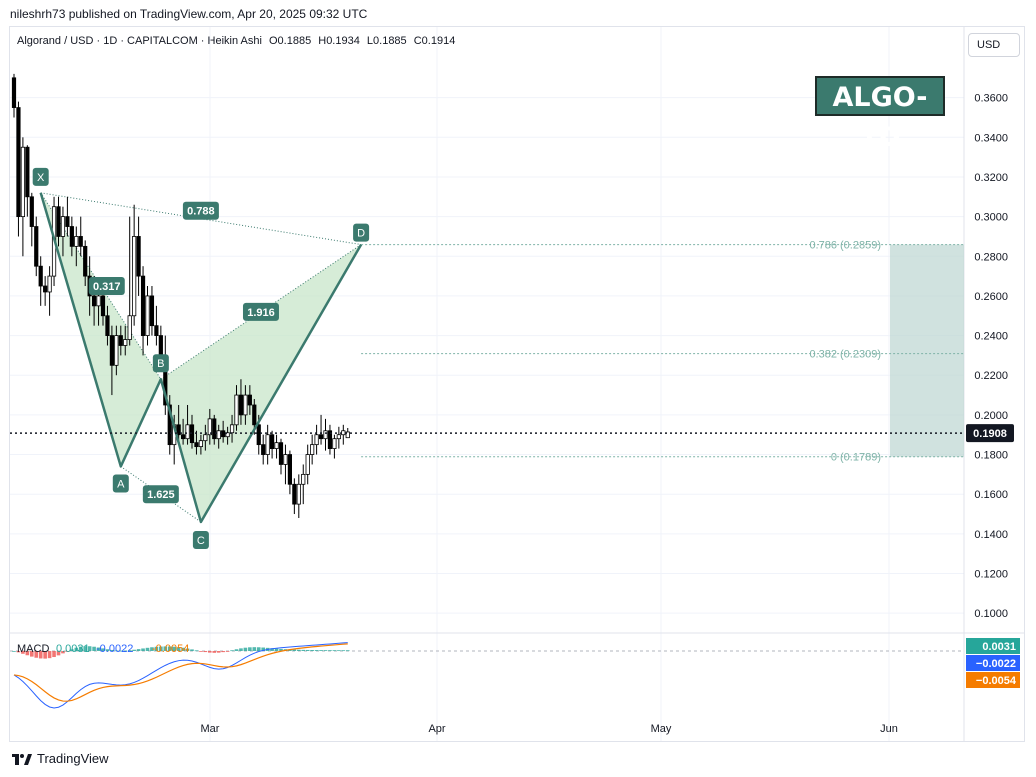  Describe the element at coordinates (73, 758) in the screenshot. I see `footer-brand-label: TradingView` at that location.